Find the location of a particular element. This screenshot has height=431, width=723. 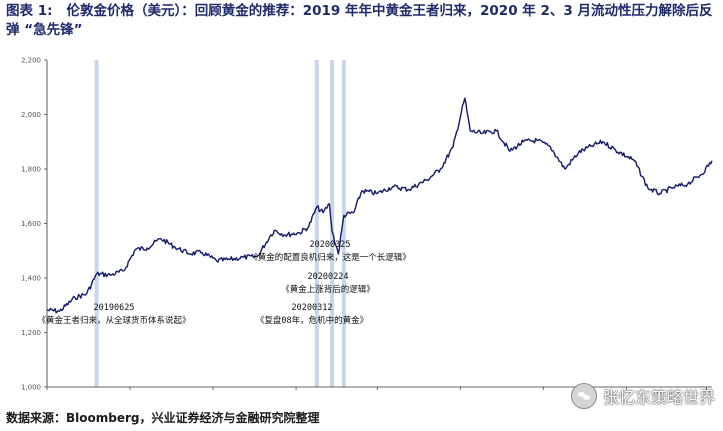

annotation-date-20200325: 20200325 is located at coordinates (330, 245).